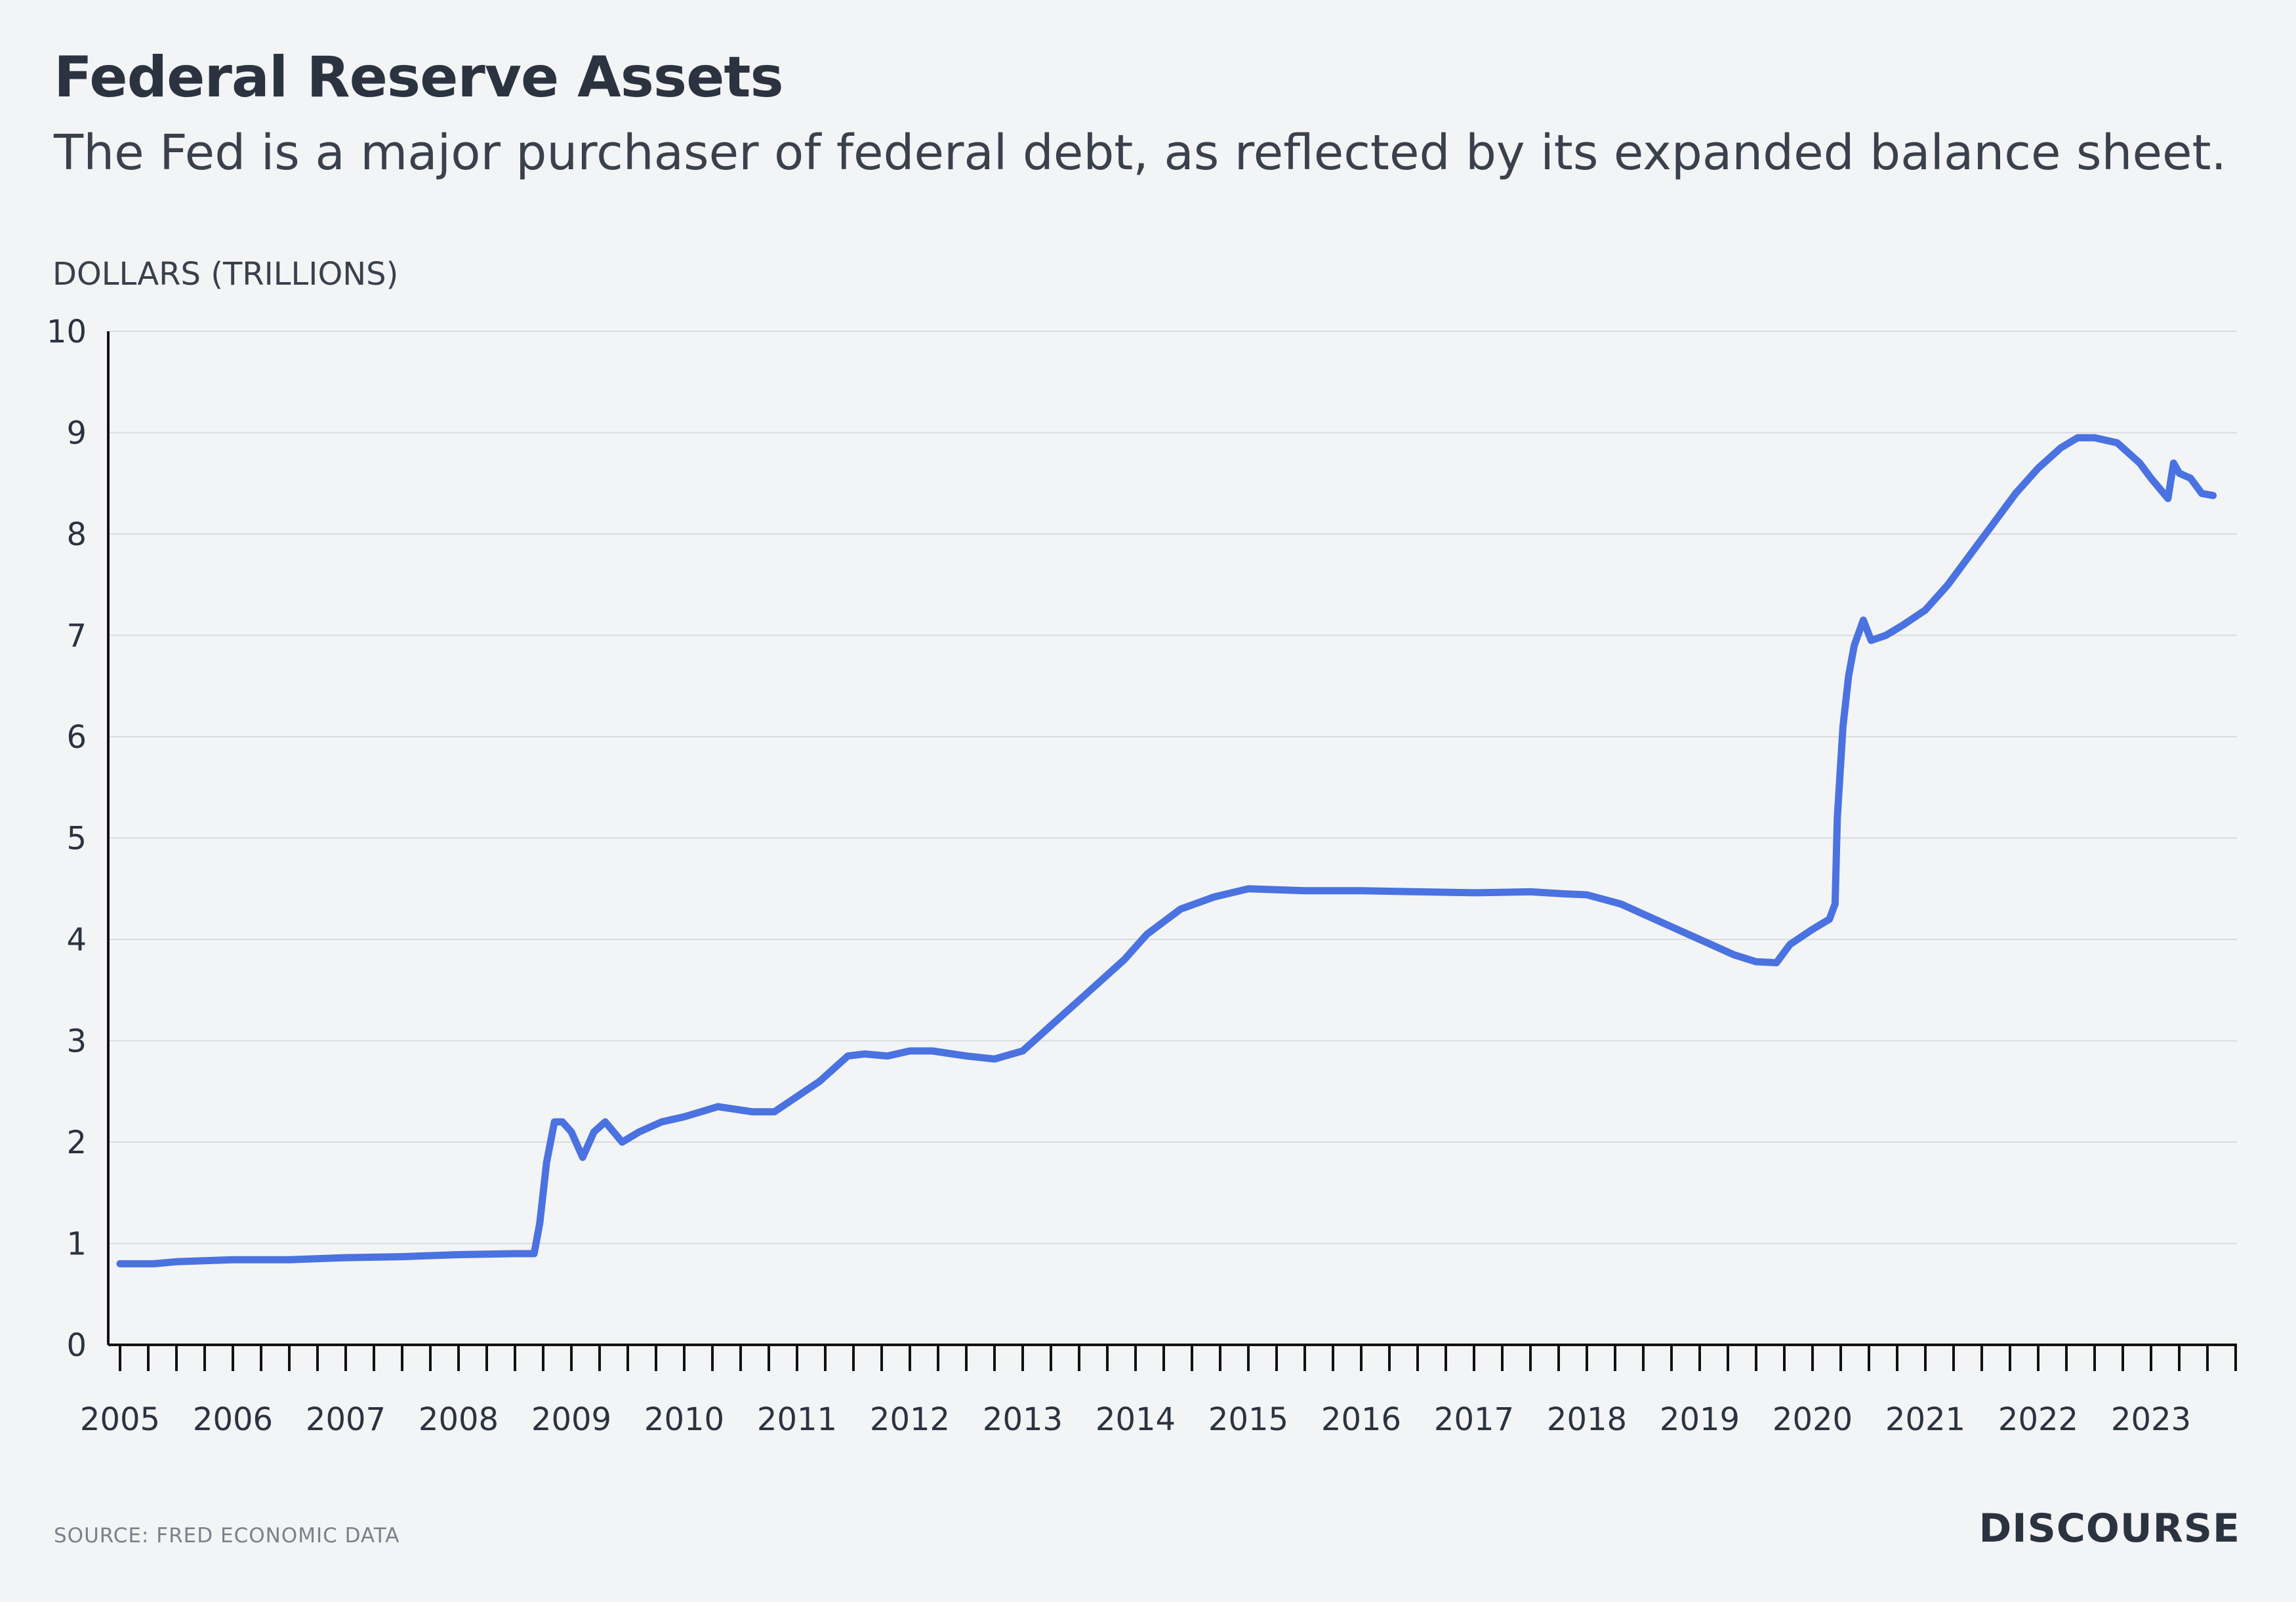  I want to click on y-tick-label: 0, so click(77, 1345).